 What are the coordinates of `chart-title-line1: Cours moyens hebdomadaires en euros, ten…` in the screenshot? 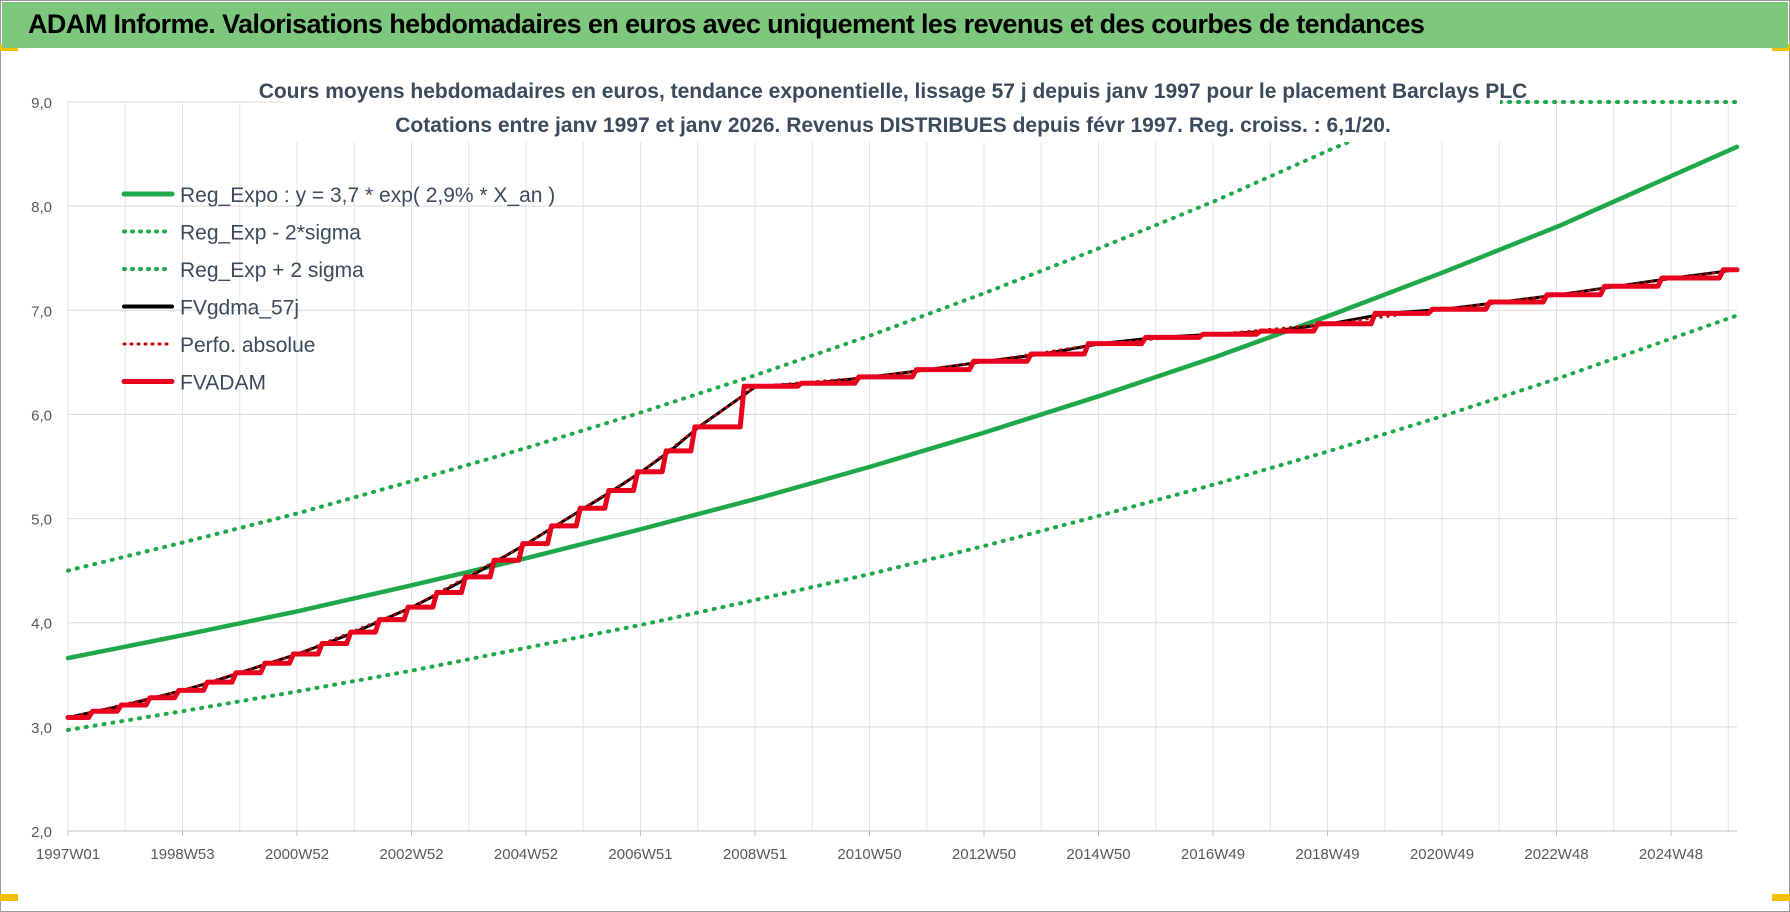 It's located at (893, 91).